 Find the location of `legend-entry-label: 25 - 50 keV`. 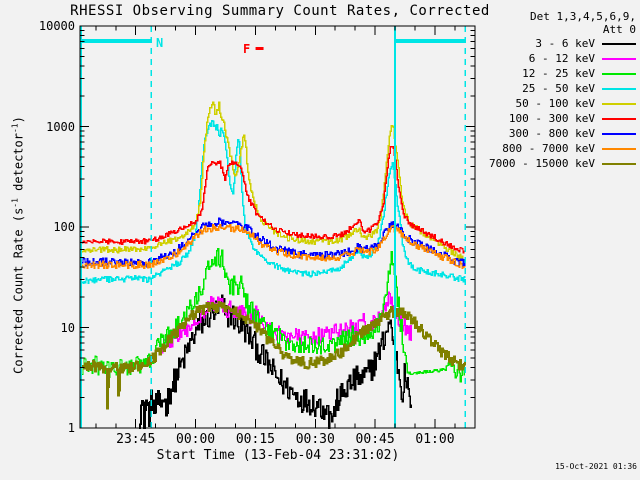

legend-entry-label: 25 - 50 keV is located at coordinates (558, 88).